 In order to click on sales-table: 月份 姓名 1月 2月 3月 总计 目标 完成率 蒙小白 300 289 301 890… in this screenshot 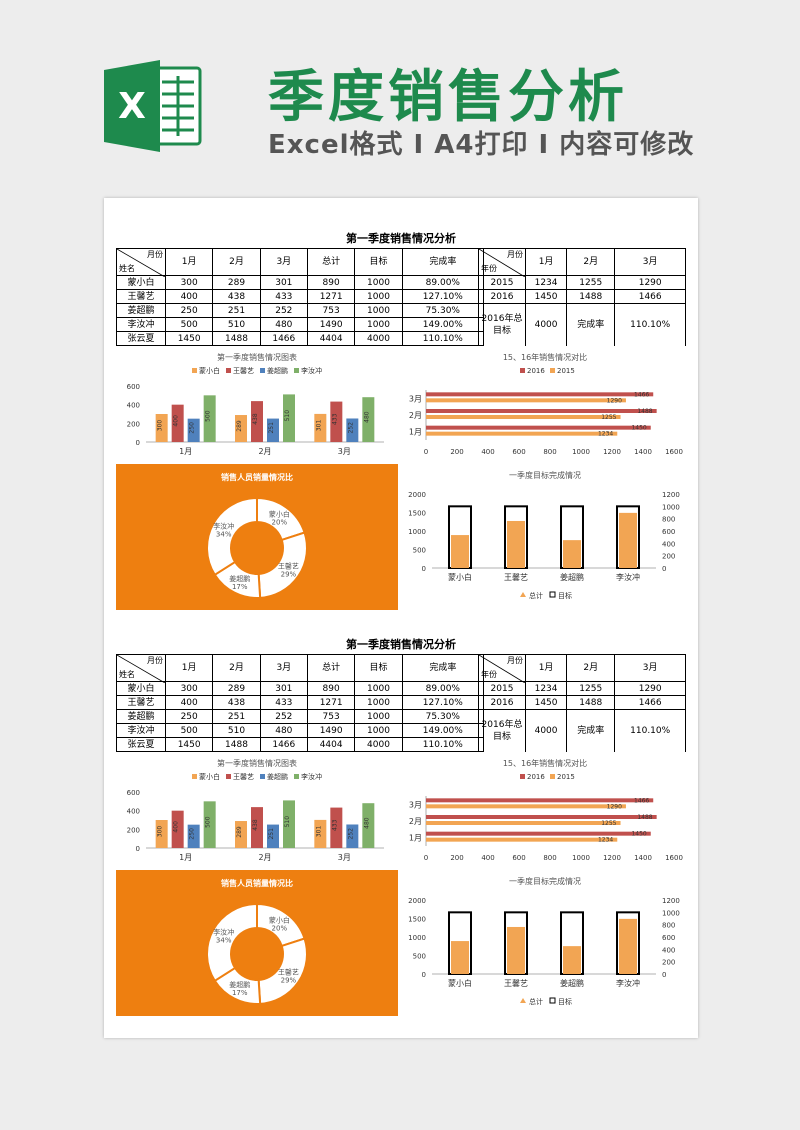, I will do `click(300, 297)`.